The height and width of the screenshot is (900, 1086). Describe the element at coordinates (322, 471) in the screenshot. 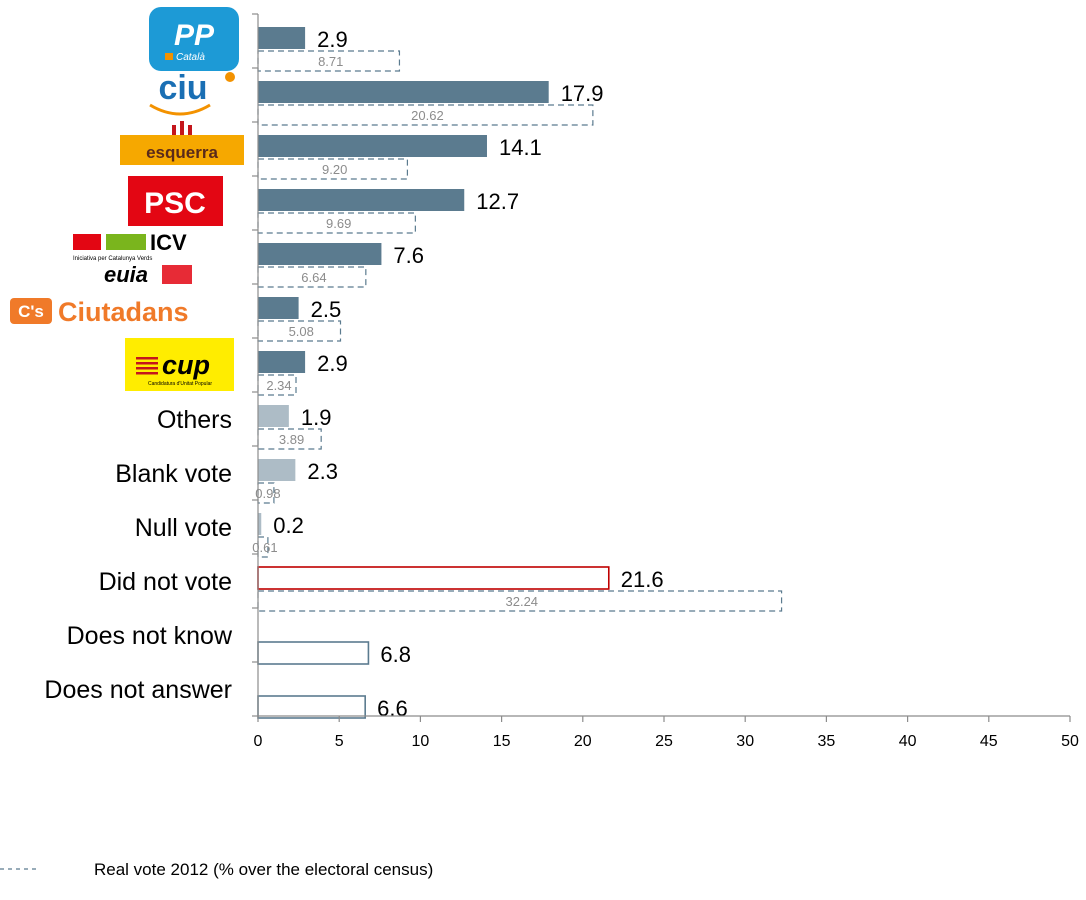

I see `bar-label-current-8: 2.3` at that location.